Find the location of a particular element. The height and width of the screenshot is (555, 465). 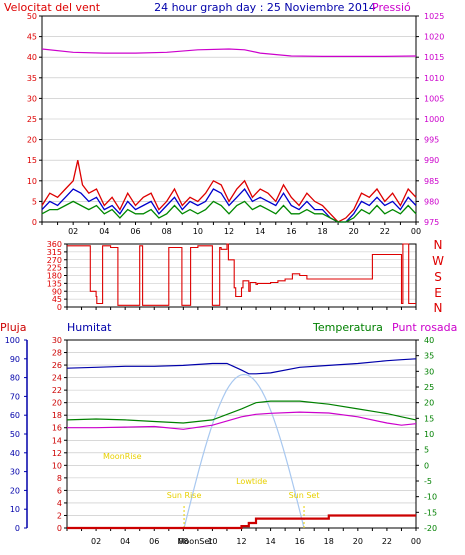

wind-y-tick-label: 30 is located at coordinates (32, 98).